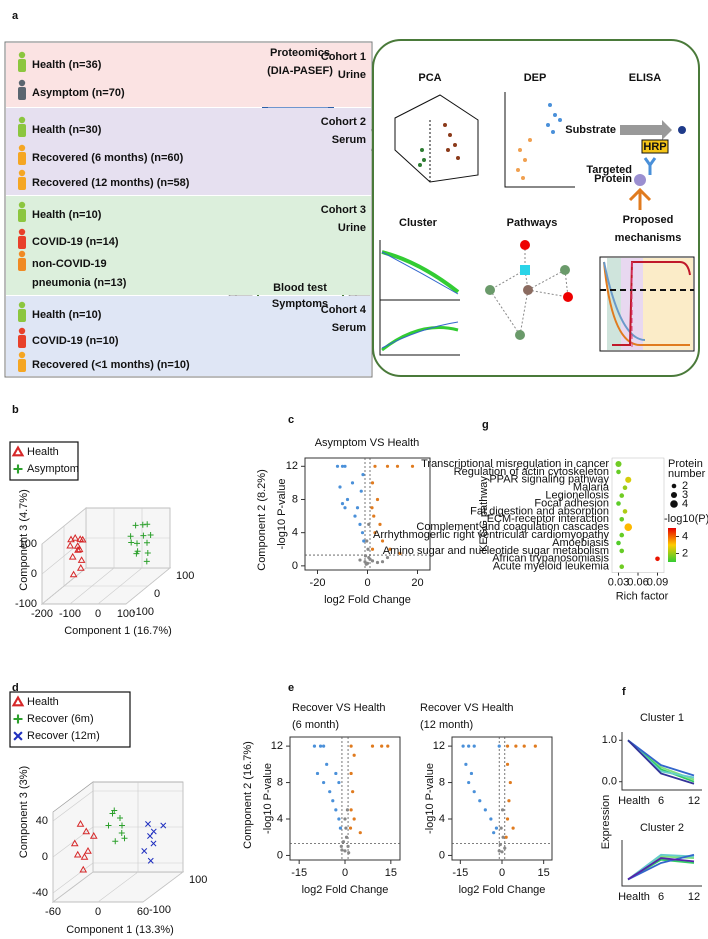  What do you see at coordinates (512, 527) in the screenshot?
I see `term-label: Complement and coagulation cascades` at bounding box center [512, 527].